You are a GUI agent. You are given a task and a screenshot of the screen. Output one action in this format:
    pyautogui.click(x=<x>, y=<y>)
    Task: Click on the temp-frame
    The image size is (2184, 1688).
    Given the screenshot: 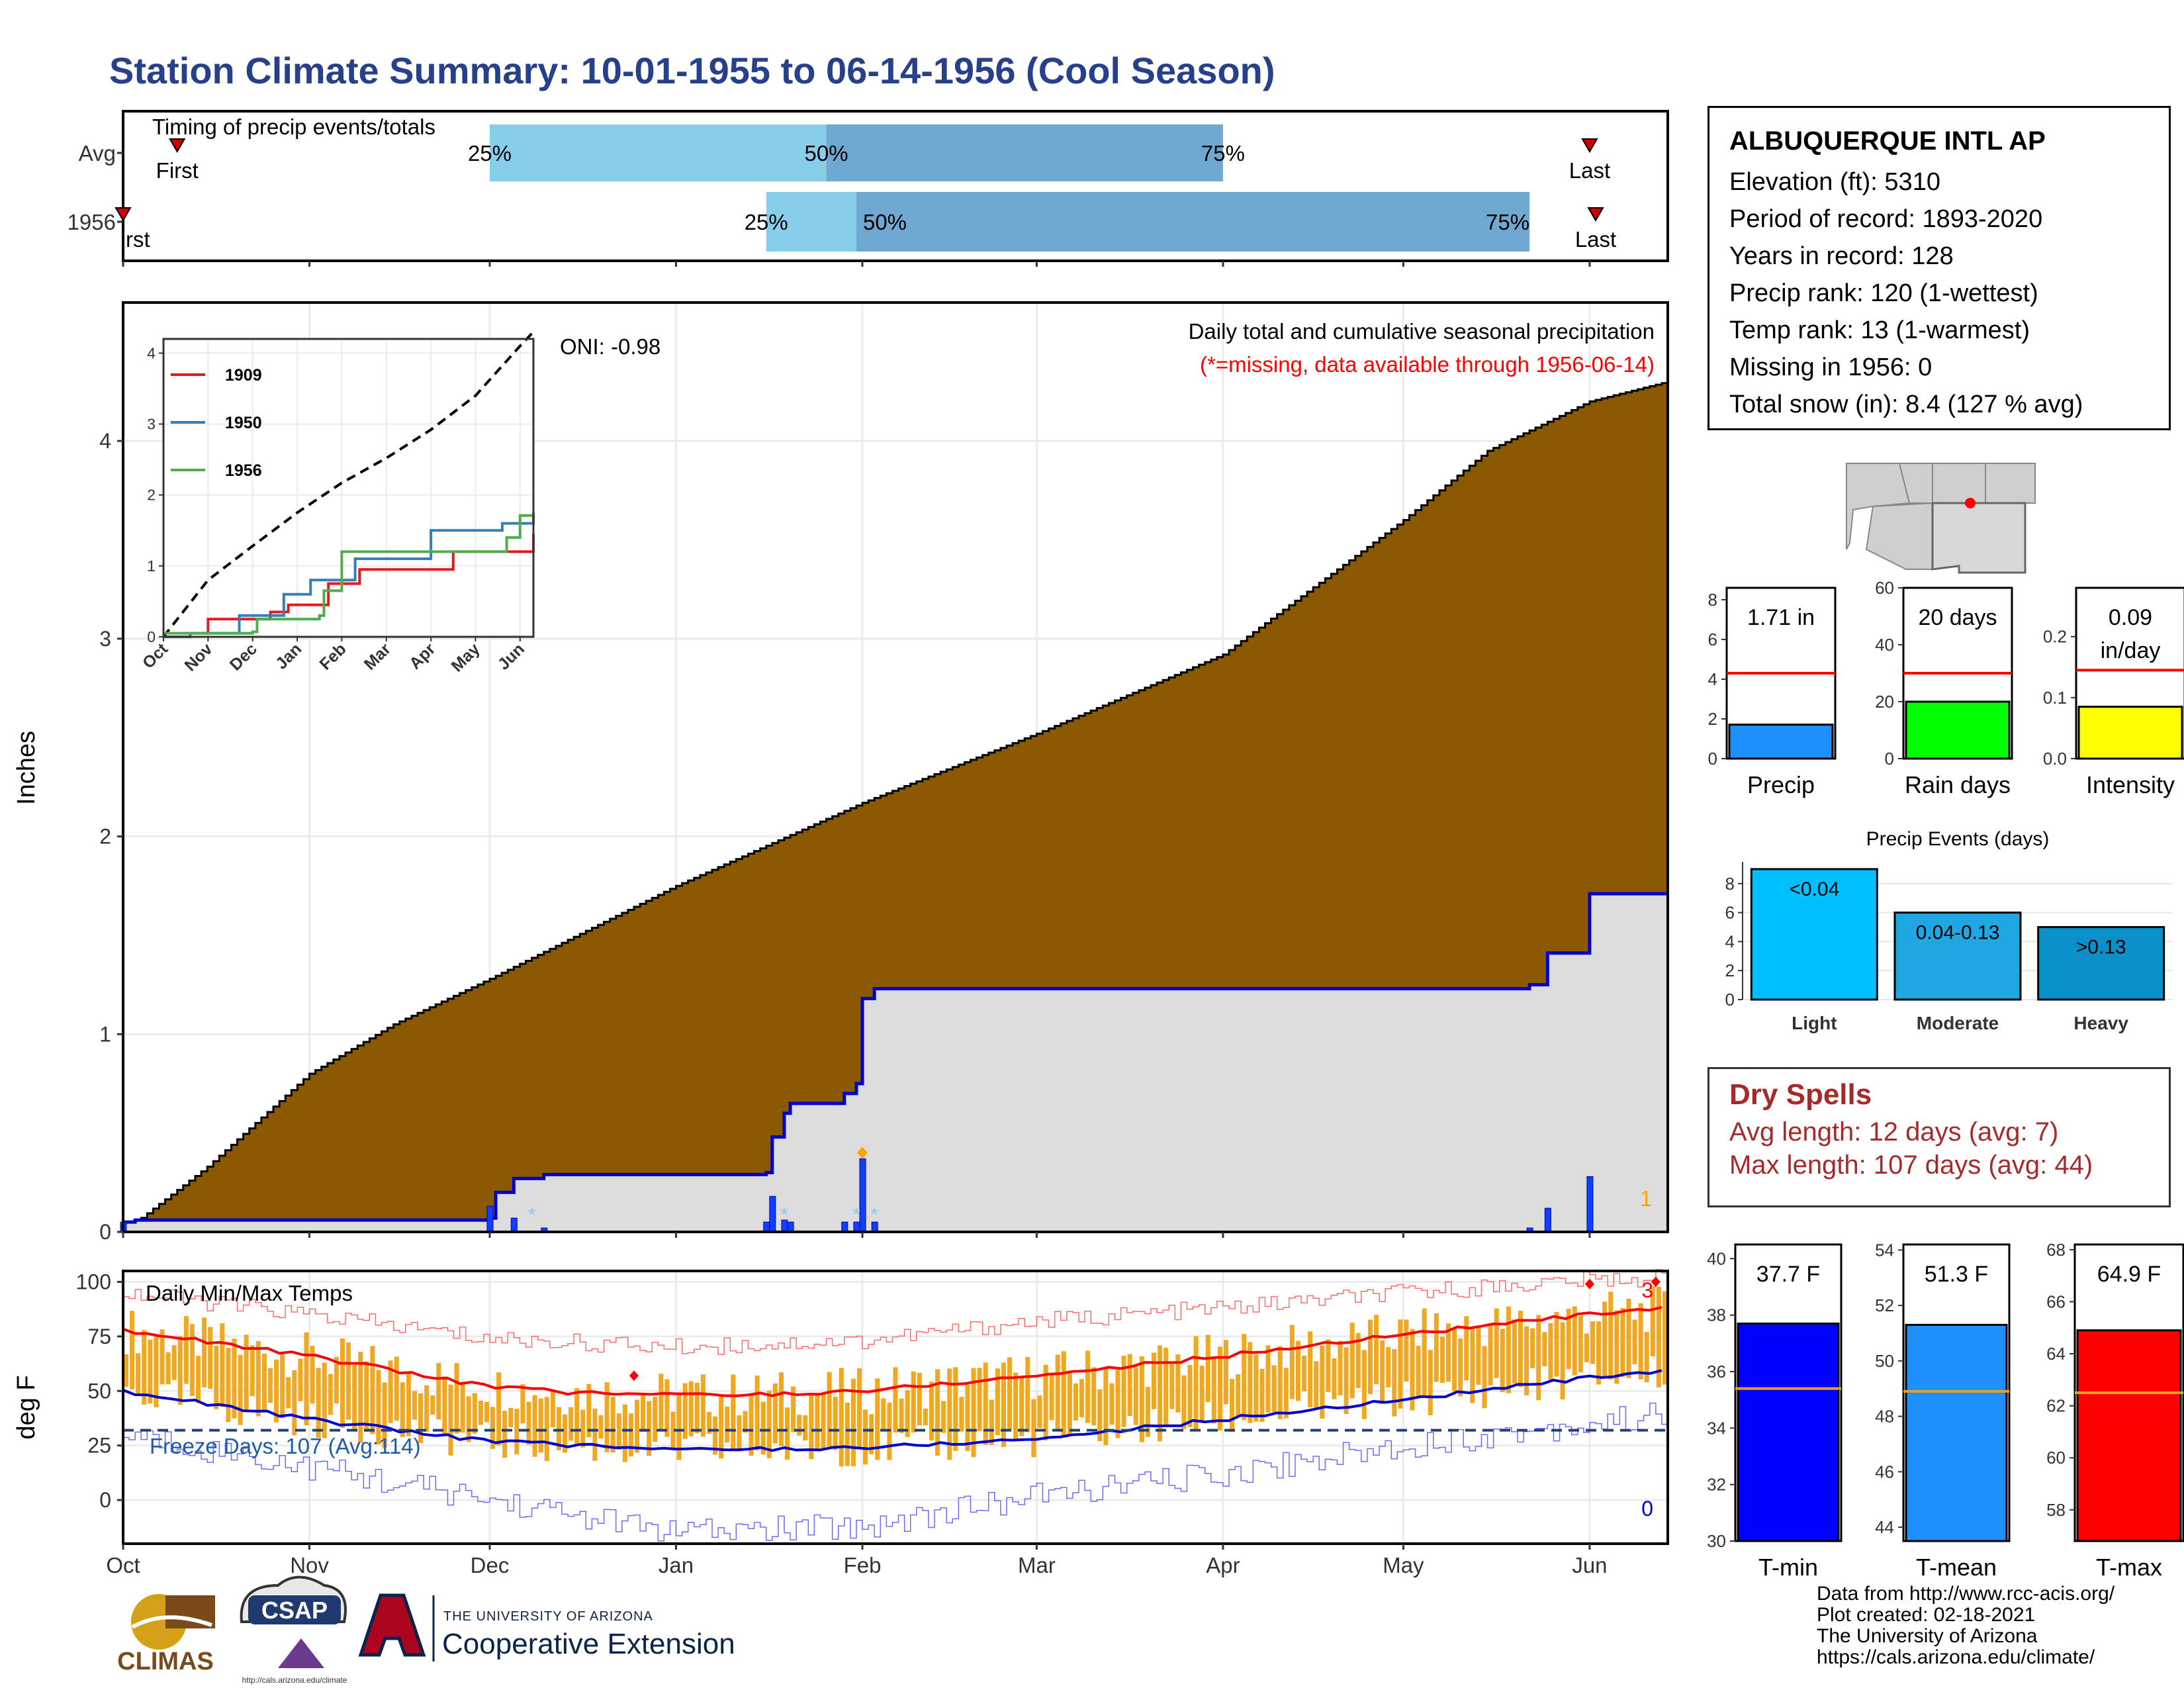 What is the action you would take?
    pyautogui.click(x=896, y=1407)
    